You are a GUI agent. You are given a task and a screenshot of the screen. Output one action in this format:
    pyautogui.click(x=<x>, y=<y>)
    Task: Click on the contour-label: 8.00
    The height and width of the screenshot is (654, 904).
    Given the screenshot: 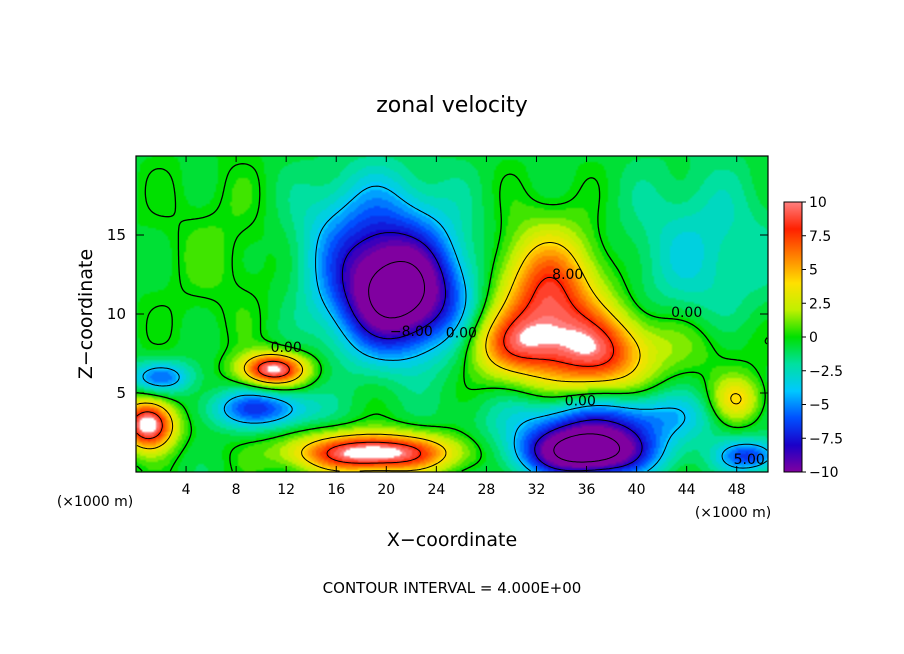 What is the action you would take?
    pyautogui.click(x=567, y=275)
    